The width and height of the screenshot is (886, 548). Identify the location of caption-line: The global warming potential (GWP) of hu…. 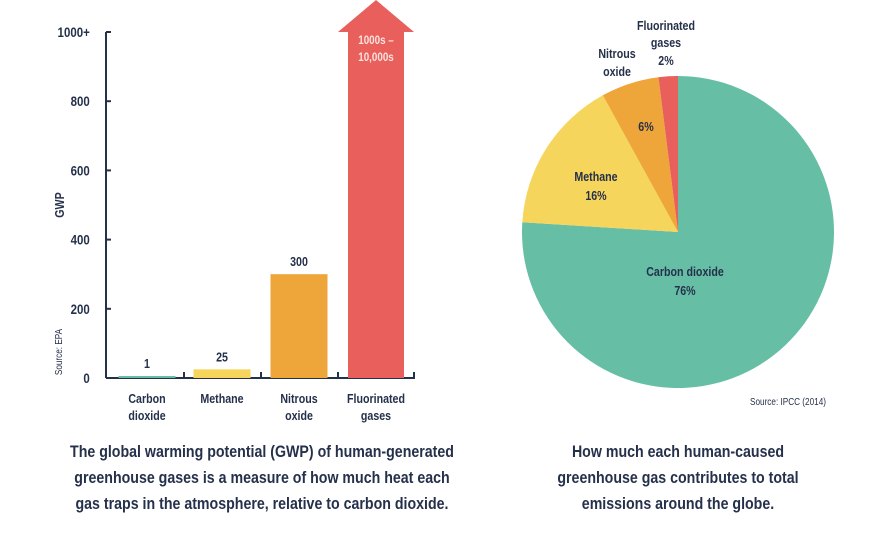
(262, 452).